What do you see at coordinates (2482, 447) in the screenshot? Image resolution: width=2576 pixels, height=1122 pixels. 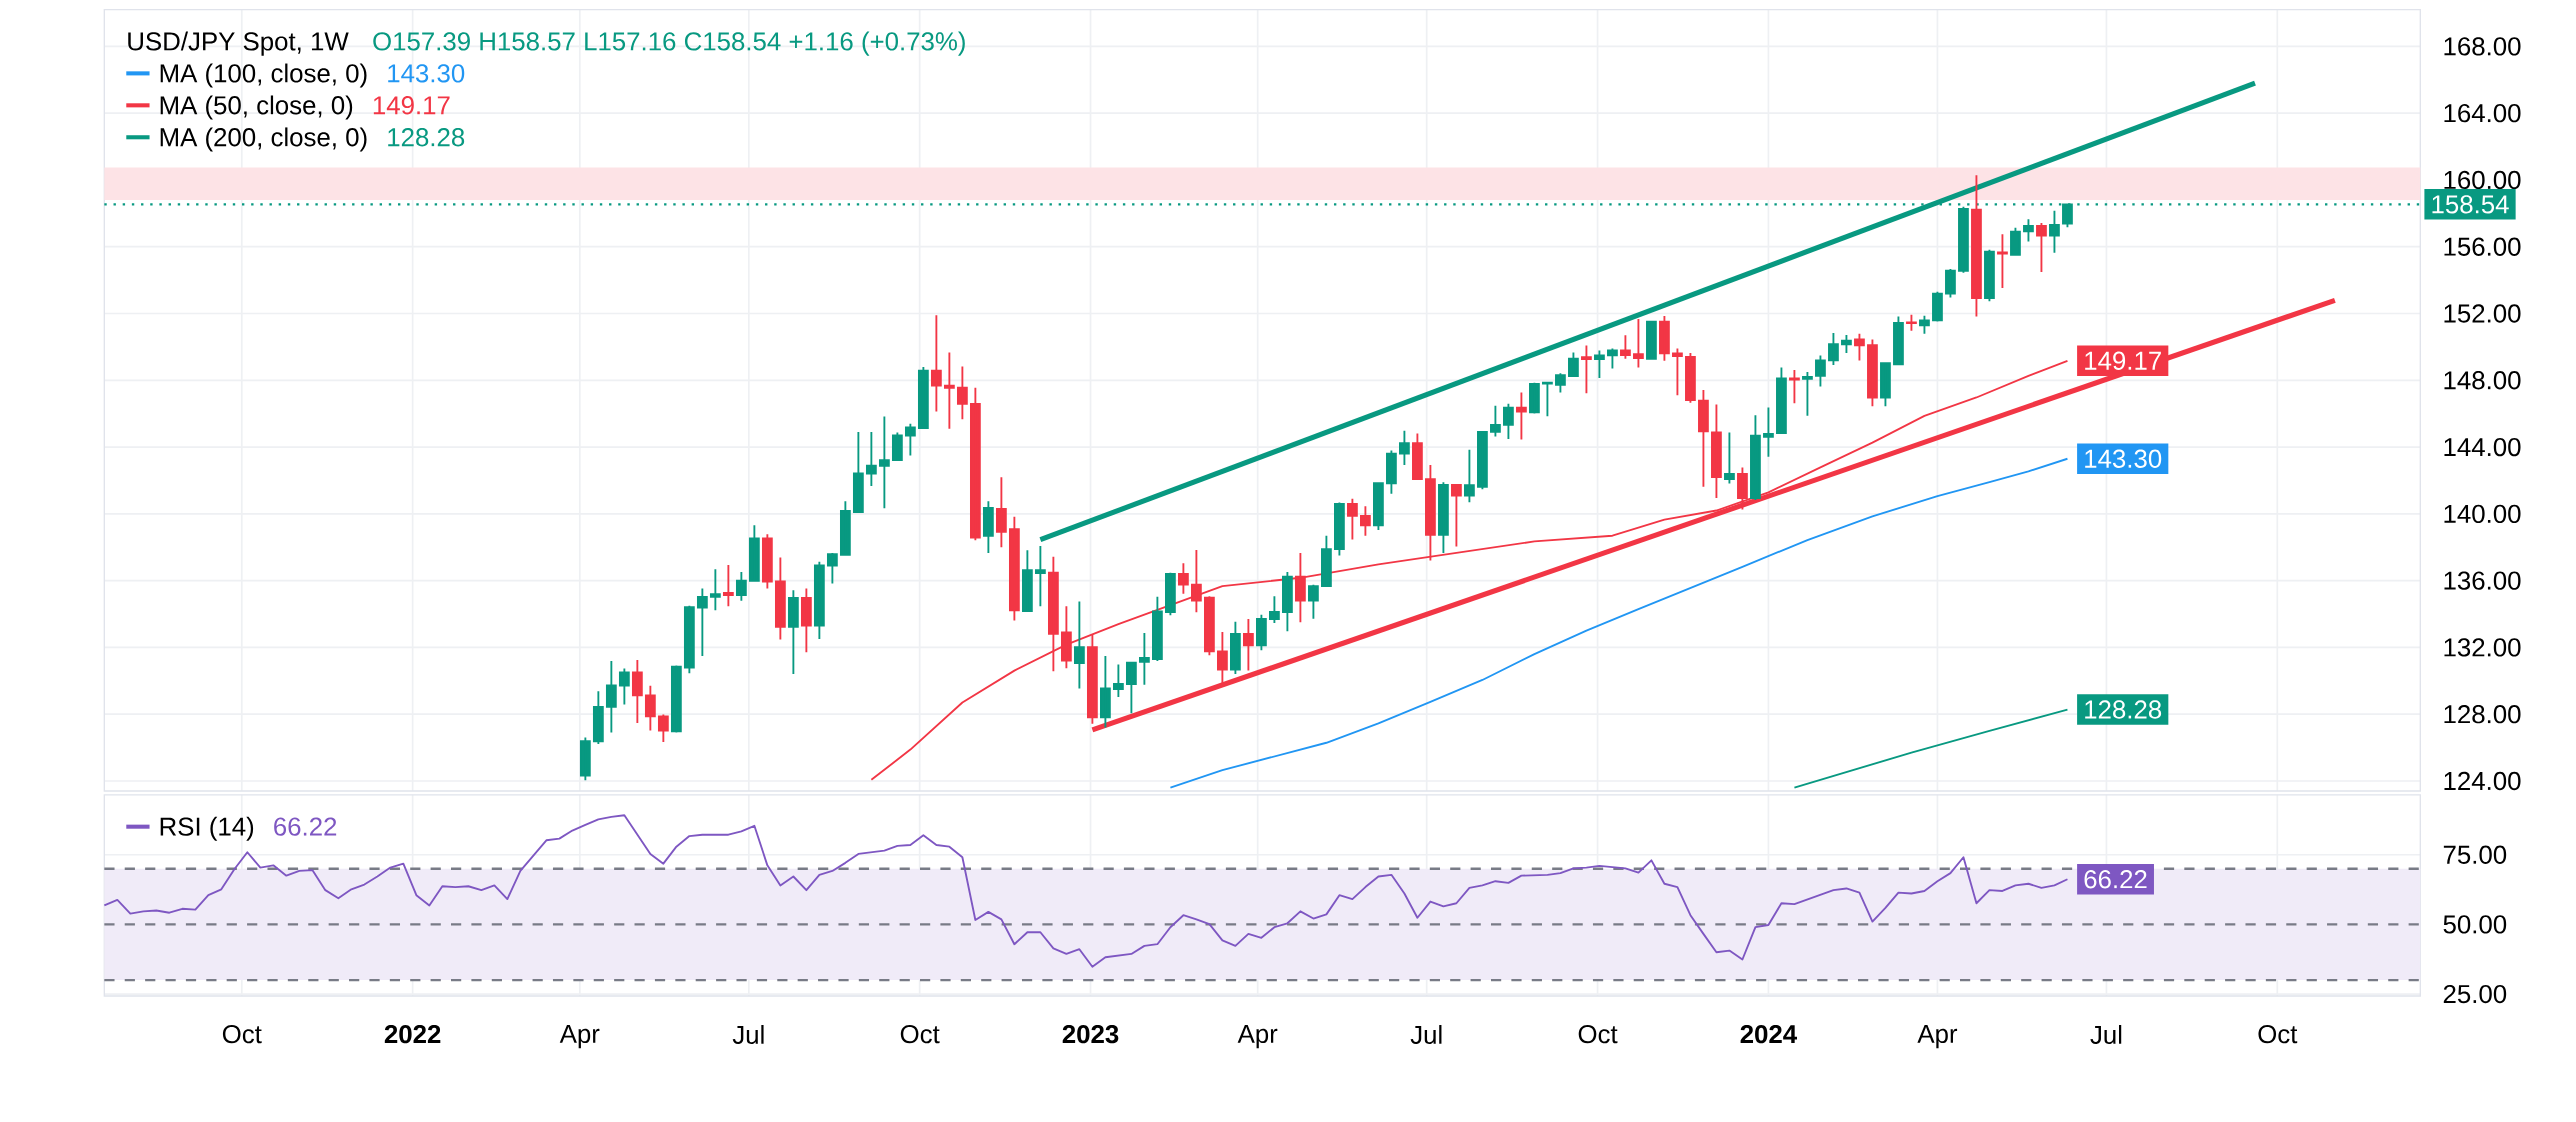 I see `y-tick-label: 144.00` at bounding box center [2482, 447].